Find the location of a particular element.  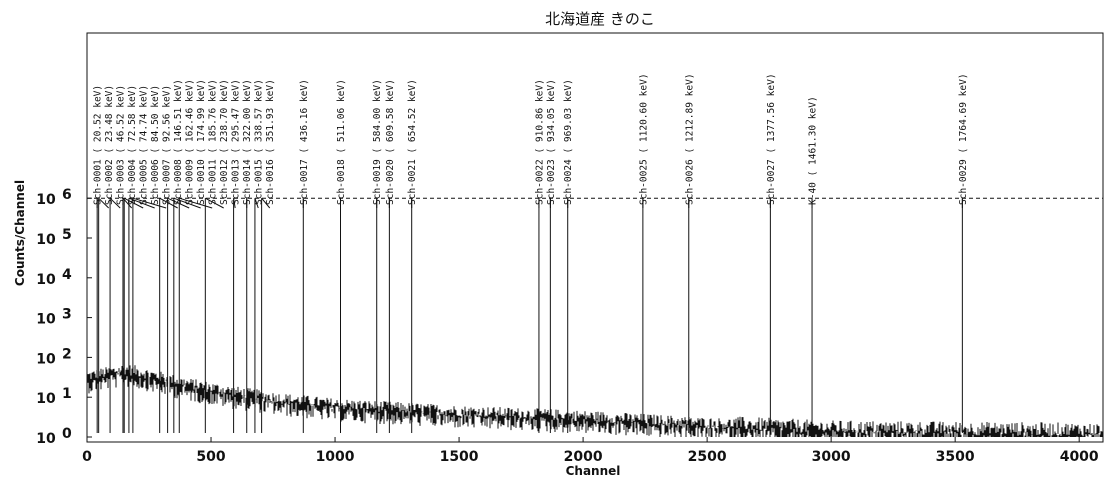

peak-label: Sch-0005 ( 74.74 keV) is located at coordinates (144, 145).